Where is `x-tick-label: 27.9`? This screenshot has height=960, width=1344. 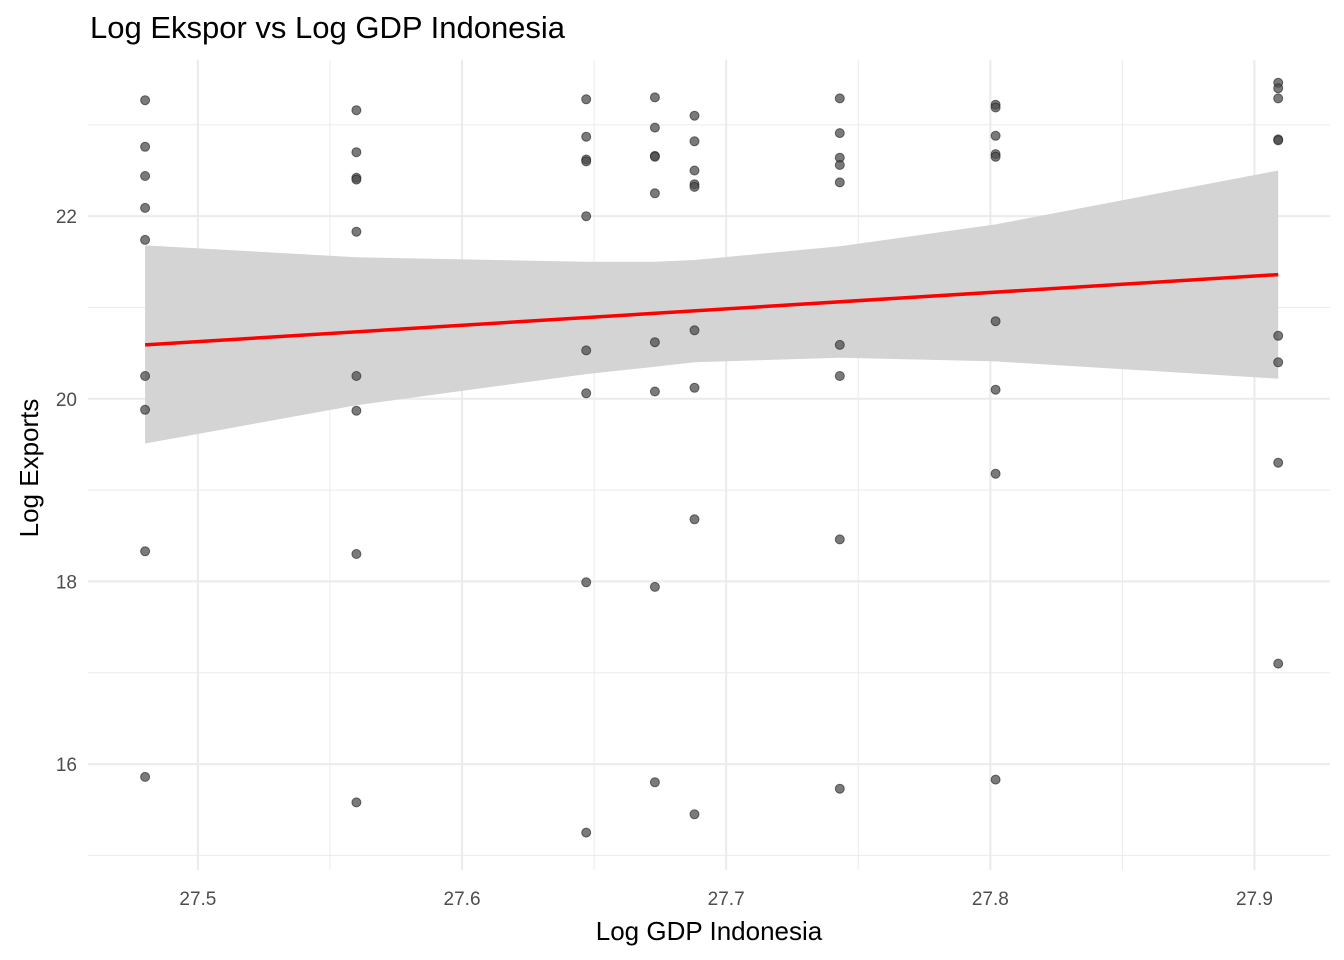
x-tick-label: 27.9 is located at coordinates (1254, 899).